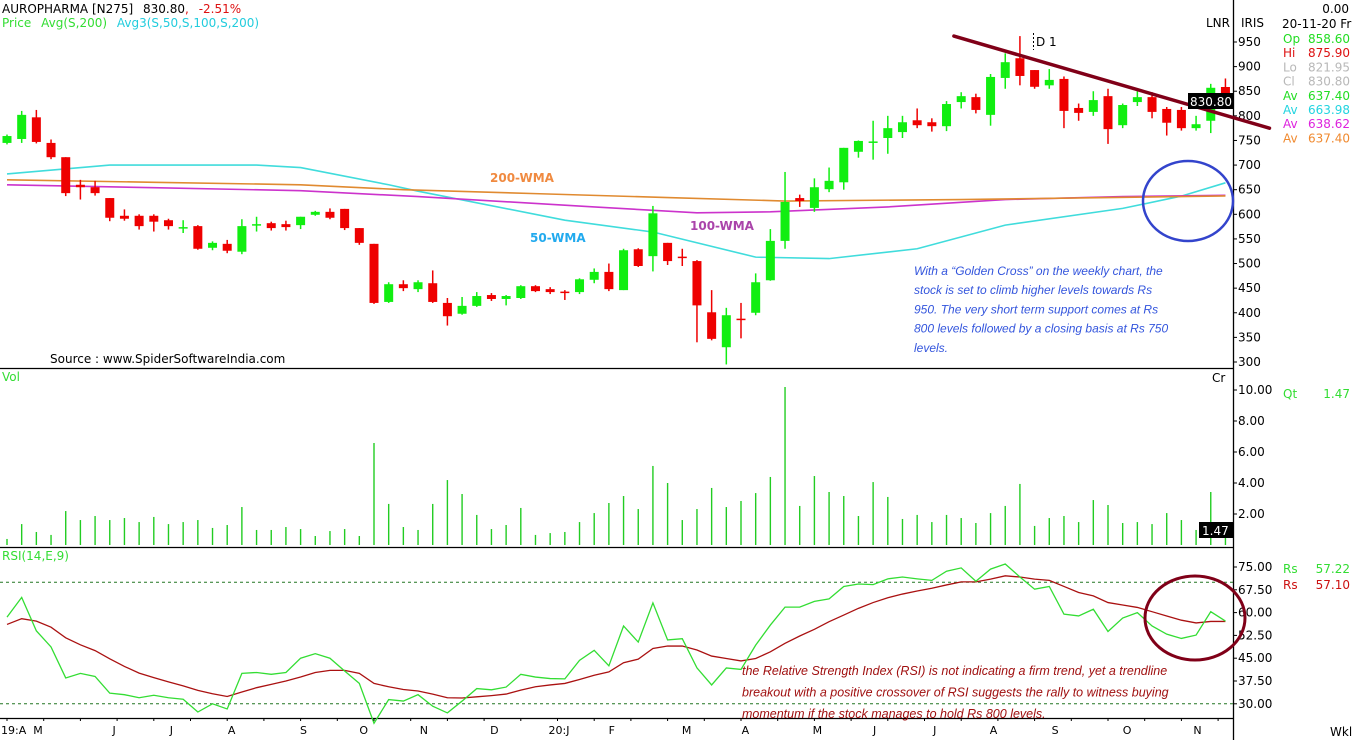 The width and height of the screenshot is (1352, 740). What do you see at coordinates (1218, 23) in the screenshot?
I see `lnr-label: LNR` at bounding box center [1218, 23].